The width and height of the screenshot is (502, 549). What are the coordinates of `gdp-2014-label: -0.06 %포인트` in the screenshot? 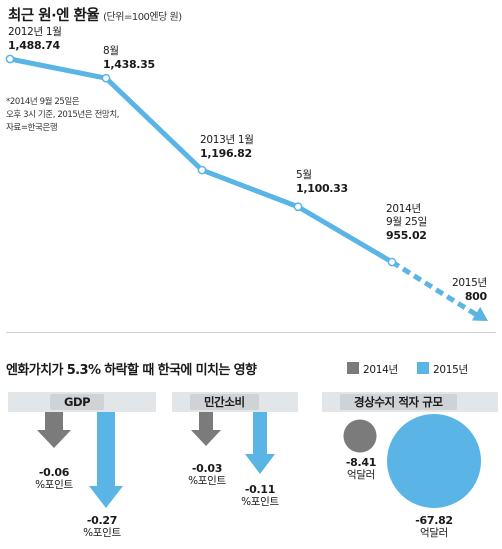 It's located at (54, 479).